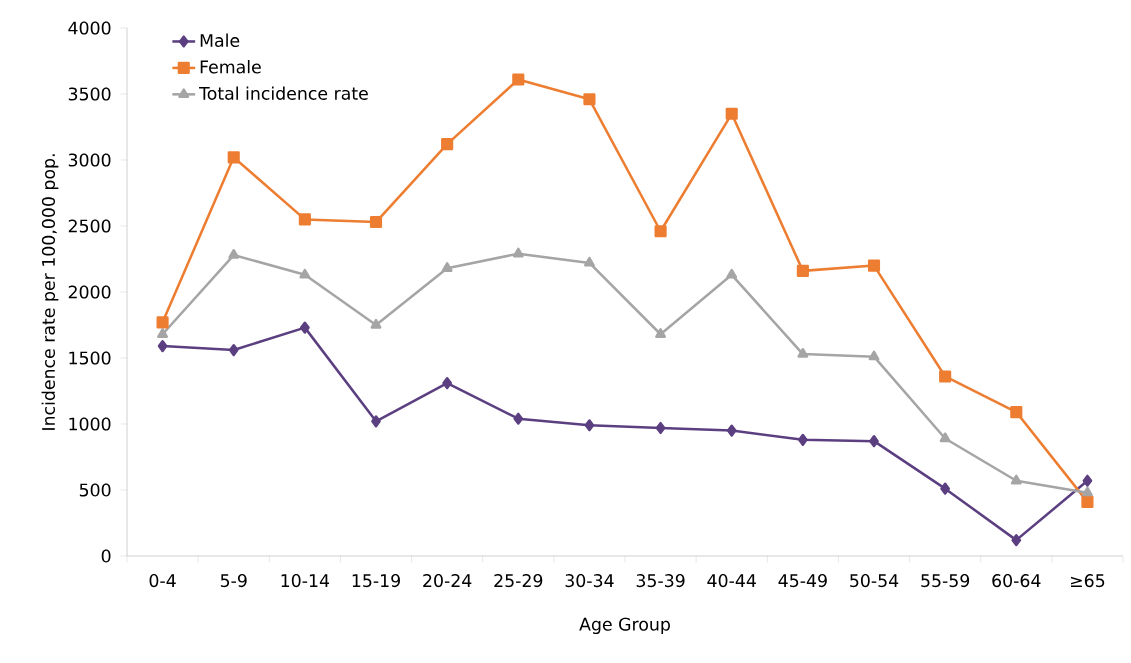  Describe the element at coordinates (89, 28) in the screenshot. I see `y-tick-label: 4000` at that location.